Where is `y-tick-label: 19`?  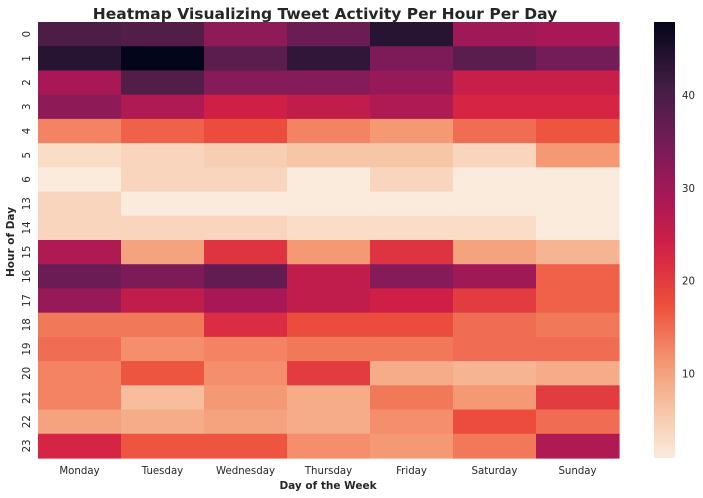
y-tick-label: 19 is located at coordinates (27, 349).